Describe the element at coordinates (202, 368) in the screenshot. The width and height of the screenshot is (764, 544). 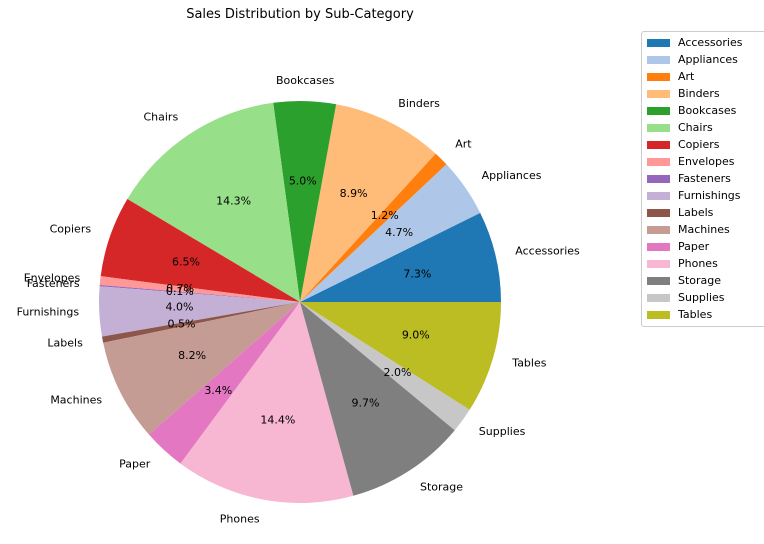
I see `pie-slice-machines` at that location.